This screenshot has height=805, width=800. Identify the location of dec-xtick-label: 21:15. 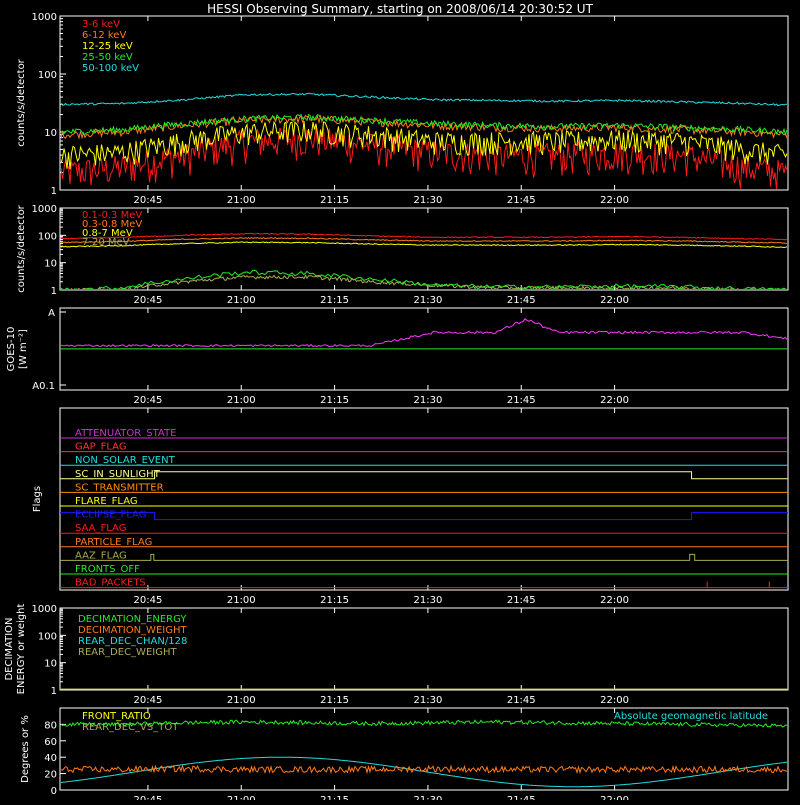
(334, 700).